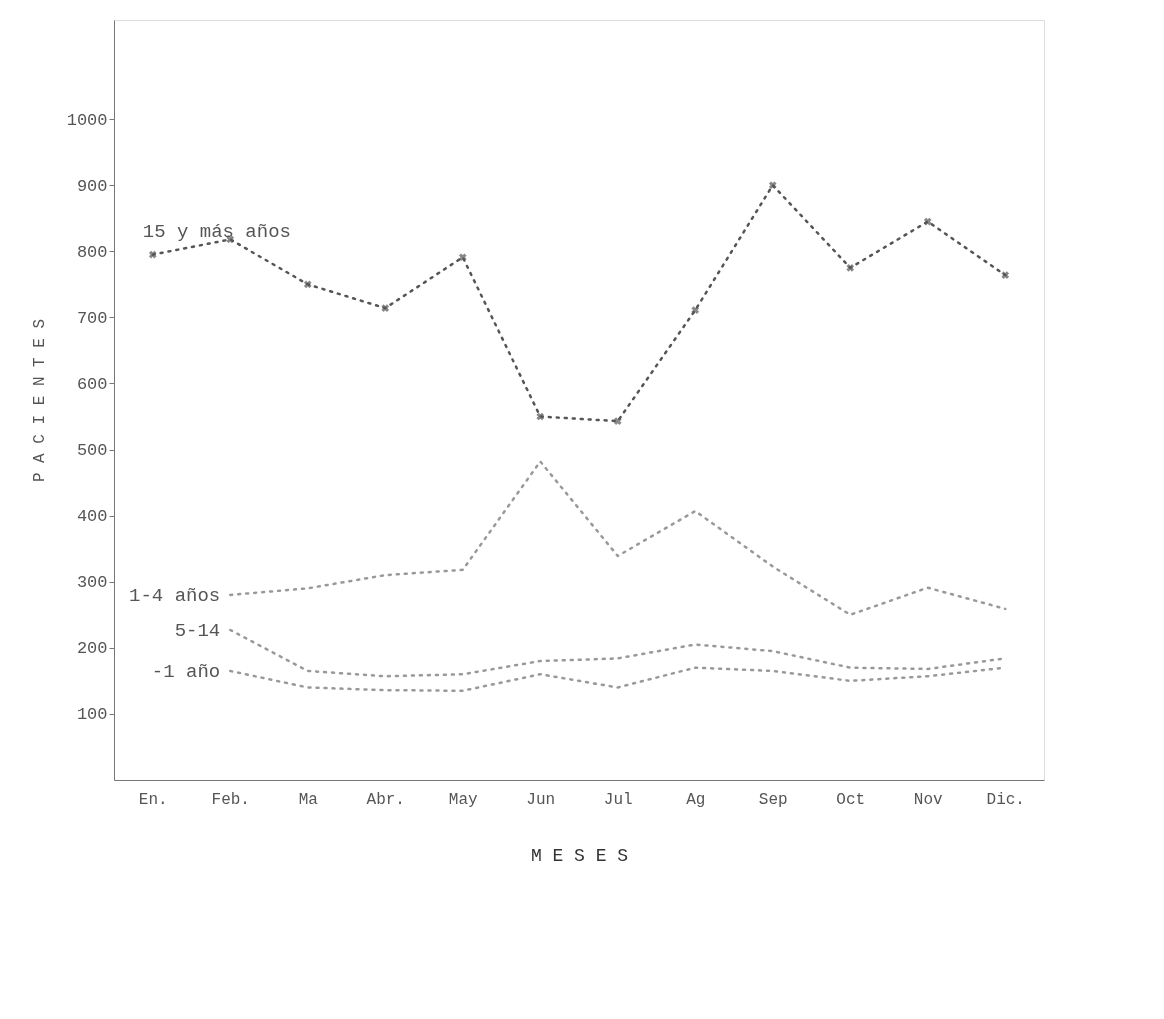 The image size is (1164, 1019). I want to click on x-tick-label: Dic., so click(1005, 799).